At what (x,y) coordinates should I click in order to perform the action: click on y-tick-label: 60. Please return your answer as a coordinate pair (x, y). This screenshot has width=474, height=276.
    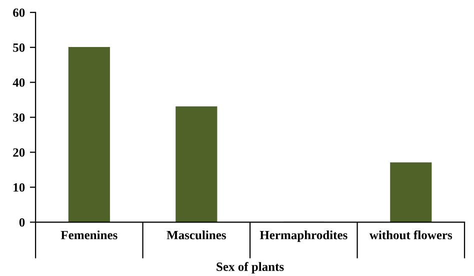
    Looking at the image, I should click on (19, 12).